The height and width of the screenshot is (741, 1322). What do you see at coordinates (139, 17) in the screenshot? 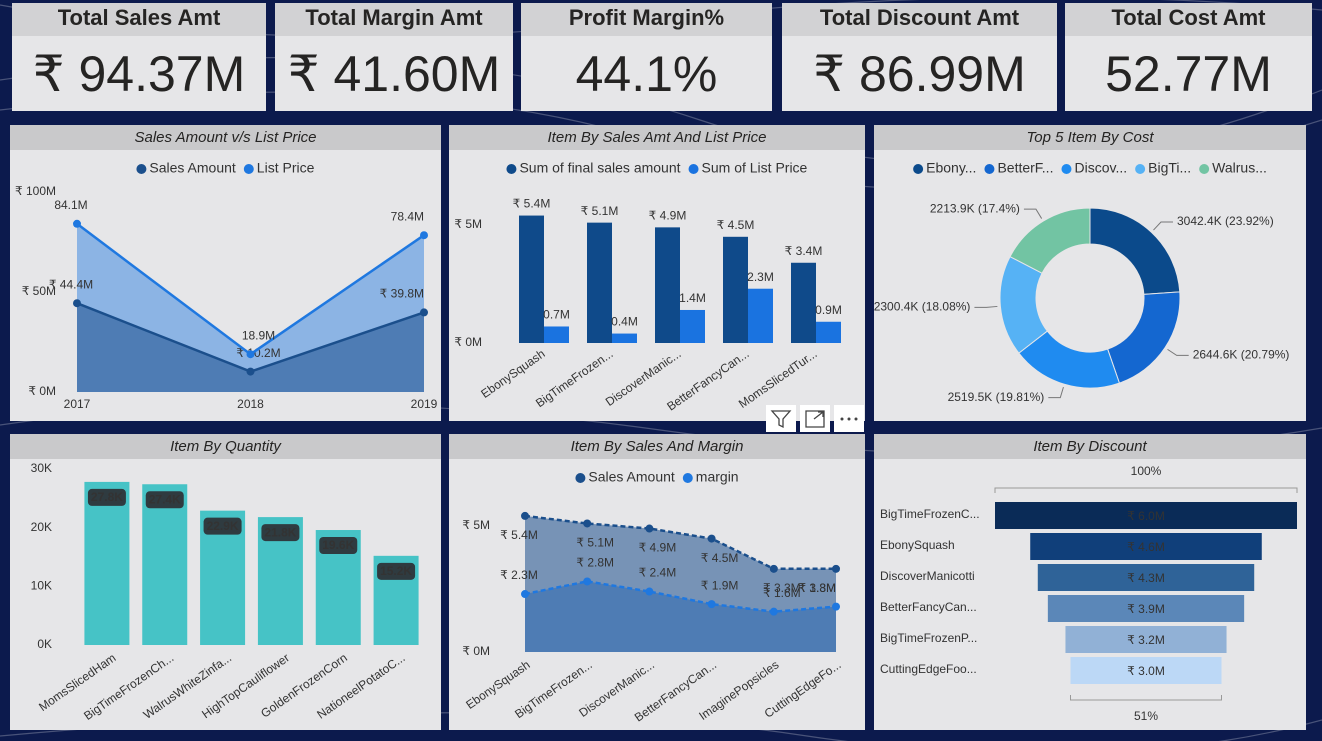
I see `card-title: Total Sales Amt` at bounding box center [139, 17].